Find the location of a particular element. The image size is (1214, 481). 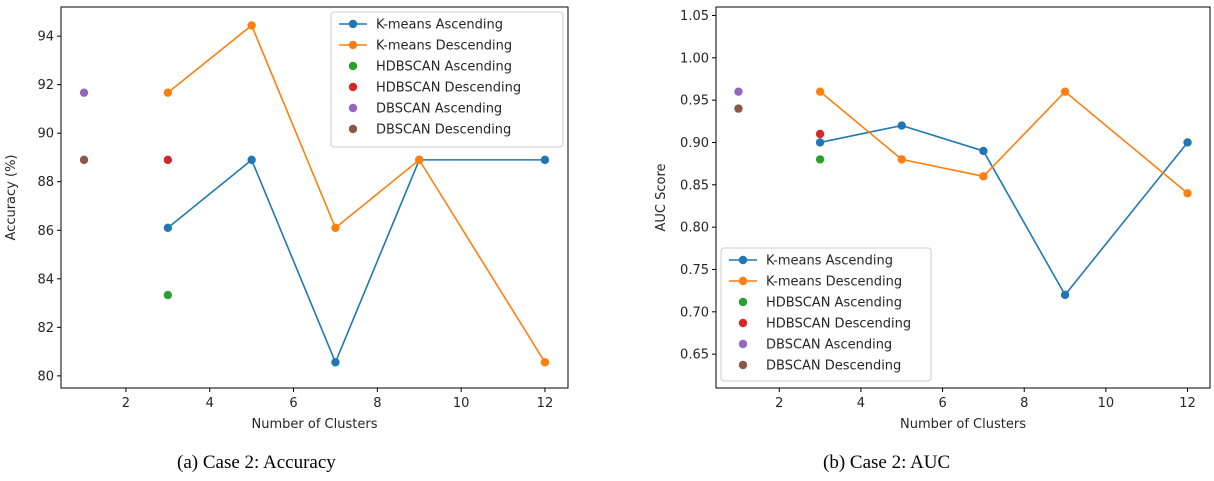

y-tick-label: 0.95 is located at coordinates (694, 101).